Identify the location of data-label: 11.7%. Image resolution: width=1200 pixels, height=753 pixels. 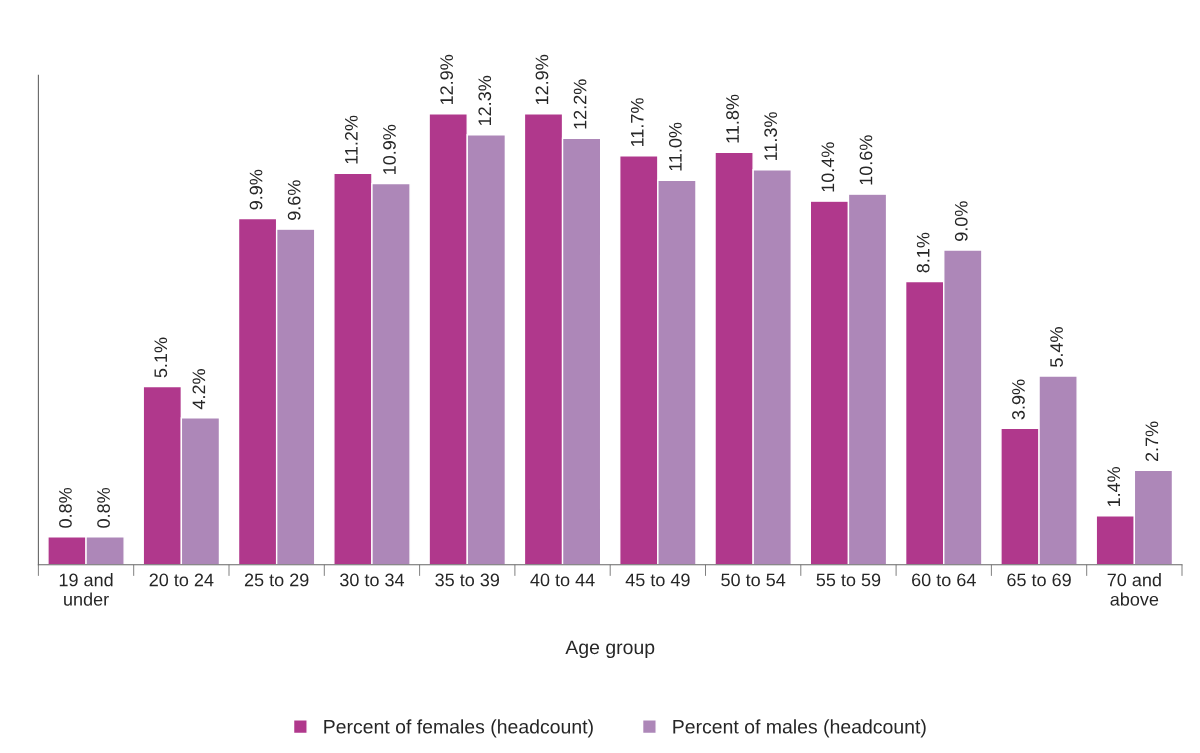
(637, 122).